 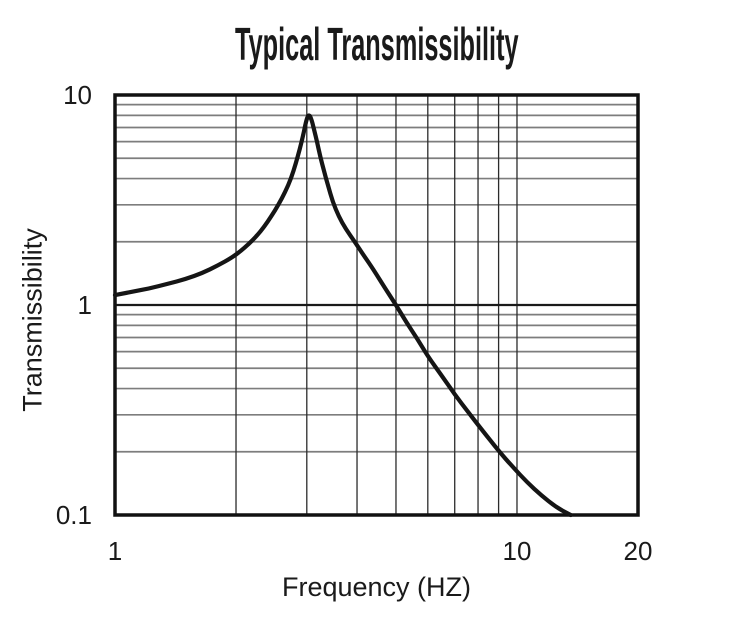 What do you see at coordinates (115, 551) in the screenshot?
I see `x-tick-label: 1` at bounding box center [115, 551].